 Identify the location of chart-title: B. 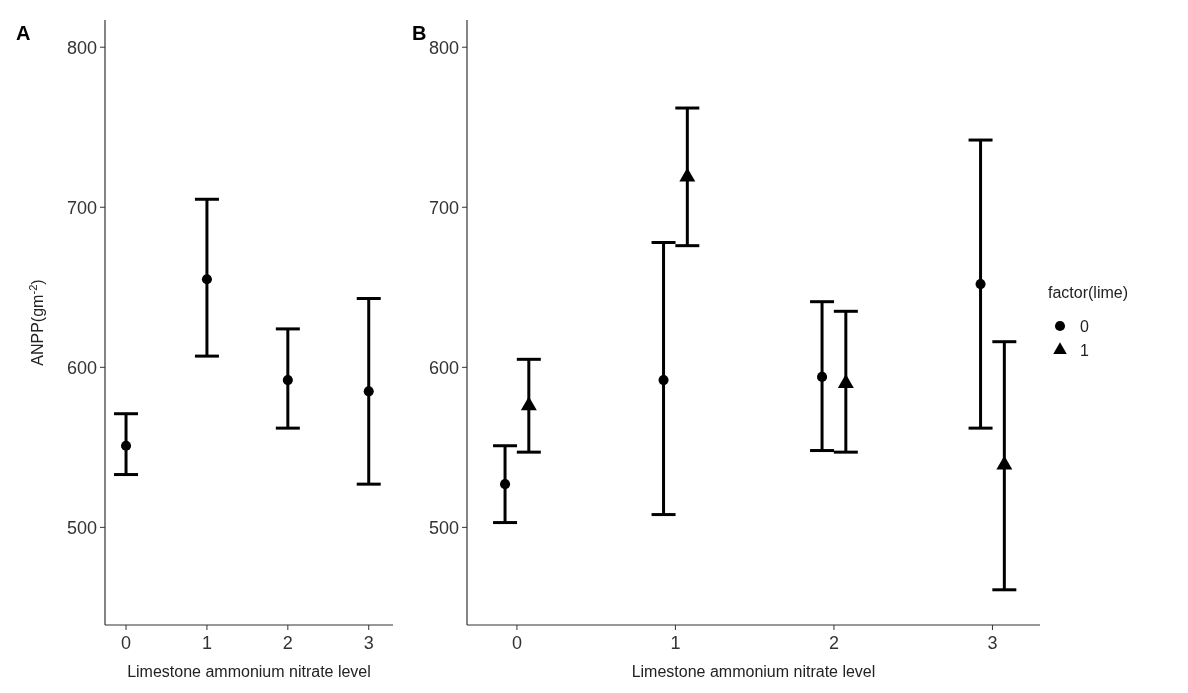
(419, 33).